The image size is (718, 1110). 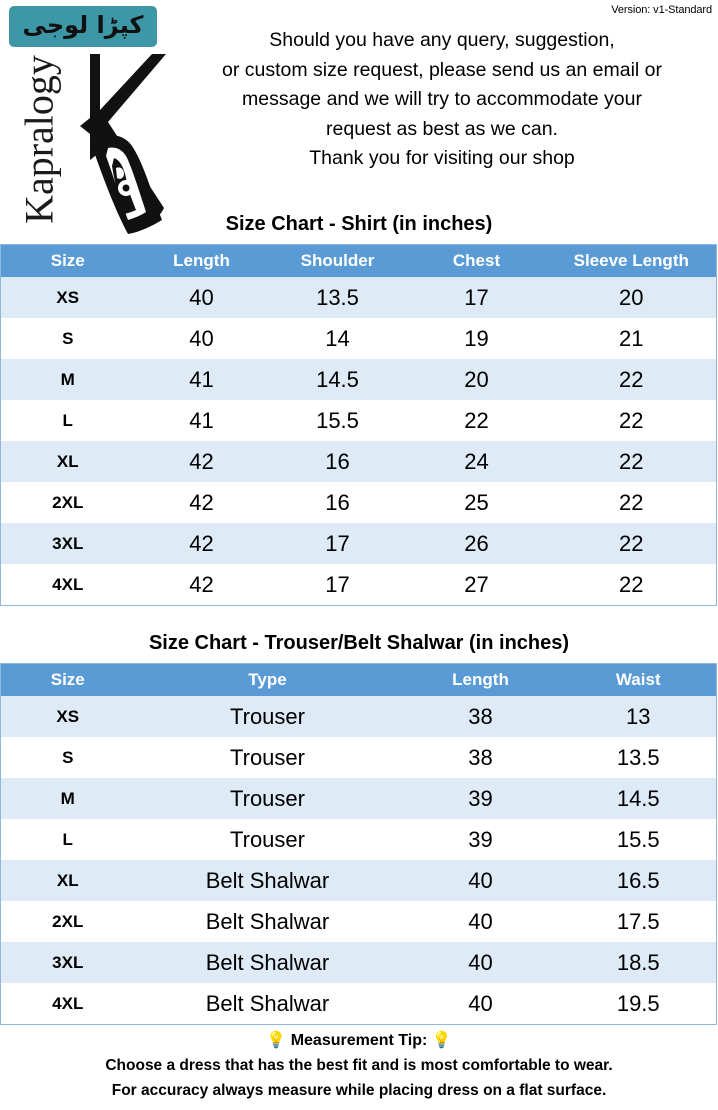 What do you see at coordinates (638, 839) in the screenshot?
I see `cell-waist: 15.5` at bounding box center [638, 839].